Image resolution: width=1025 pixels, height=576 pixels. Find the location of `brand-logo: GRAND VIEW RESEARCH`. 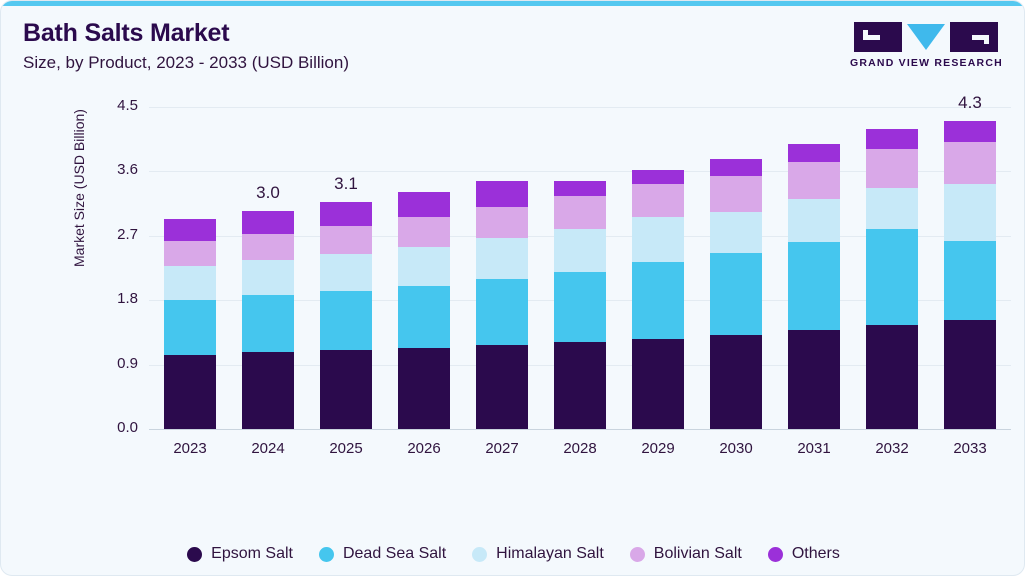

brand-logo: GRAND VIEW RESEARCH is located at coordinates (926, 45).